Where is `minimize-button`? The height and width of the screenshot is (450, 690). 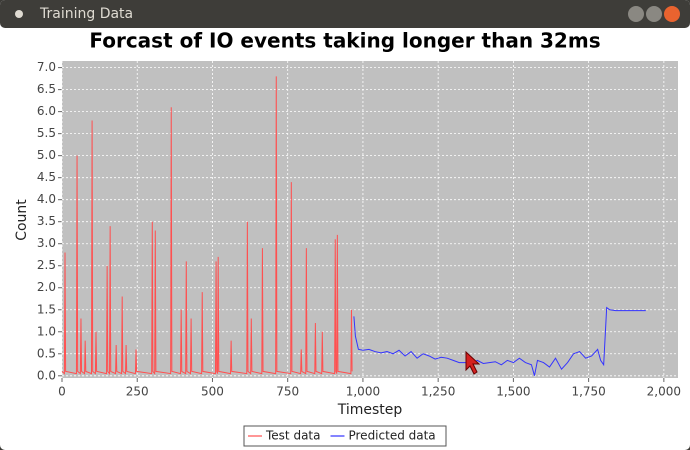
minimize-button is located at coordinates (636, 14).